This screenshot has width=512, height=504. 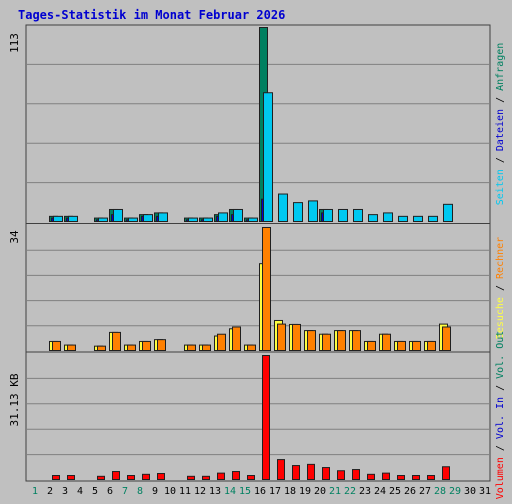 I want to click on x-tick-label: 27, so click(x=425, y=491).